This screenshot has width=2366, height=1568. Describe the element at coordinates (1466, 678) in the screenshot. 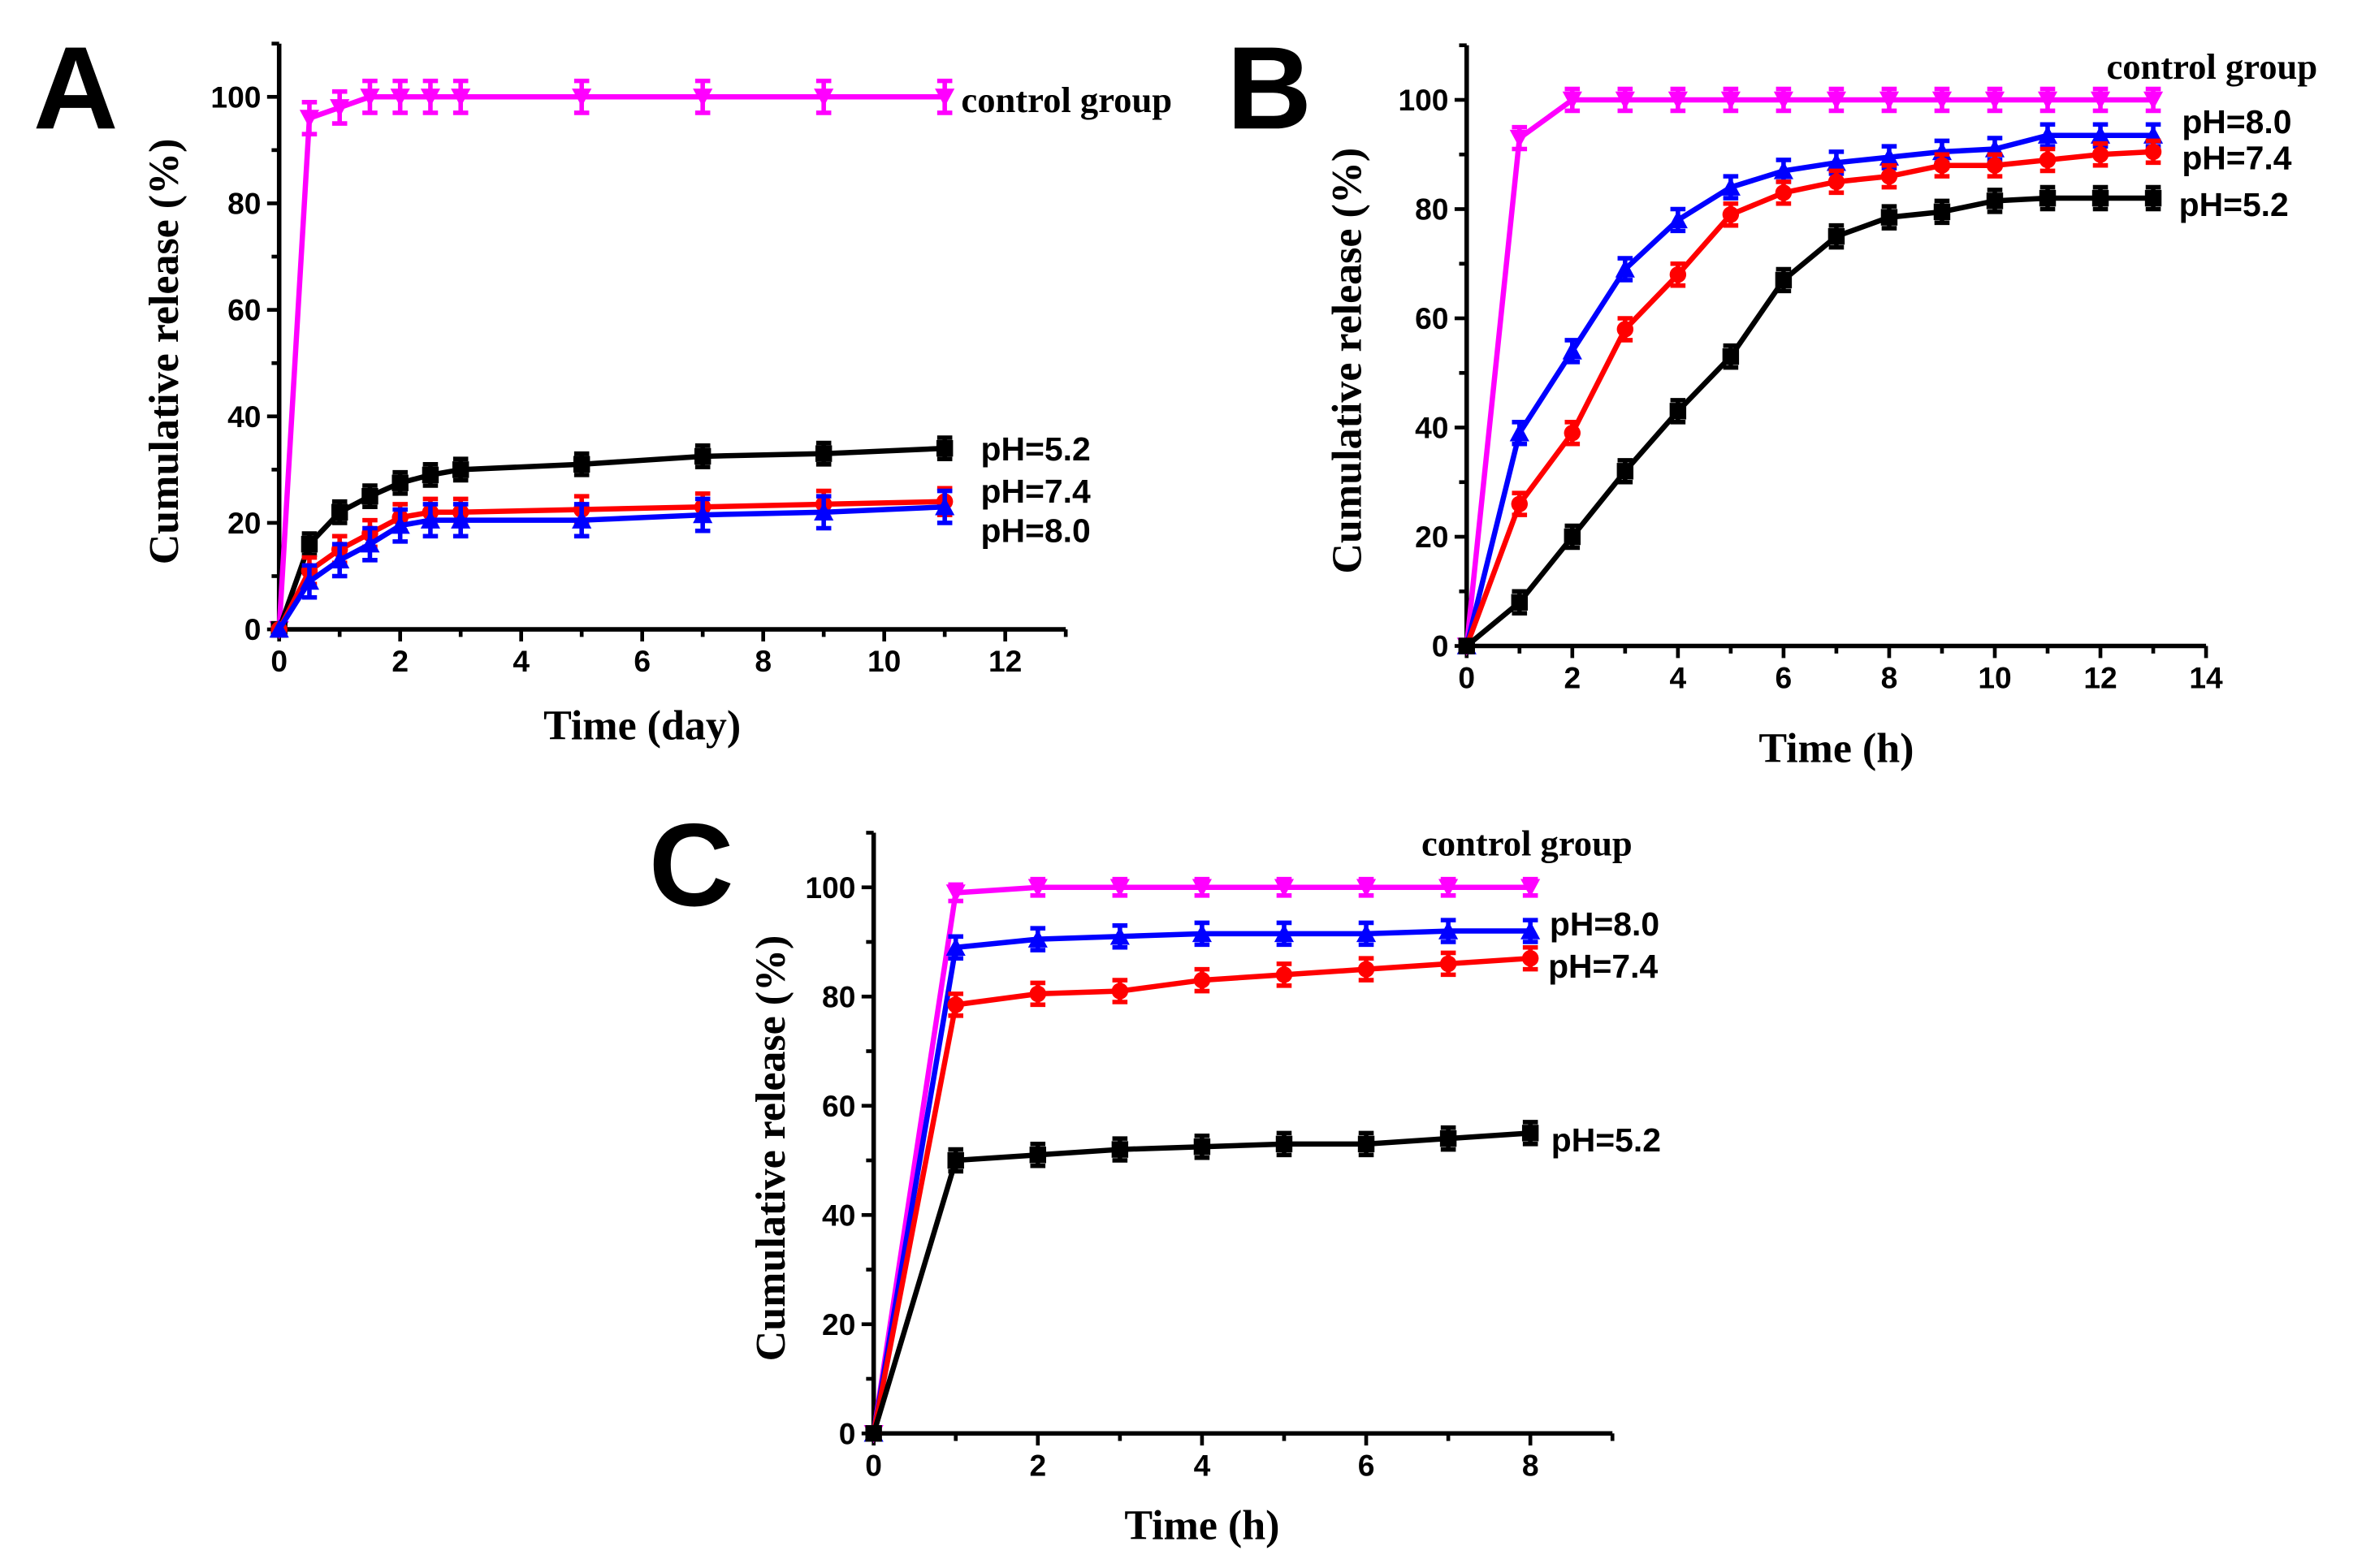

I see `x-tick-label: 0` at that location.